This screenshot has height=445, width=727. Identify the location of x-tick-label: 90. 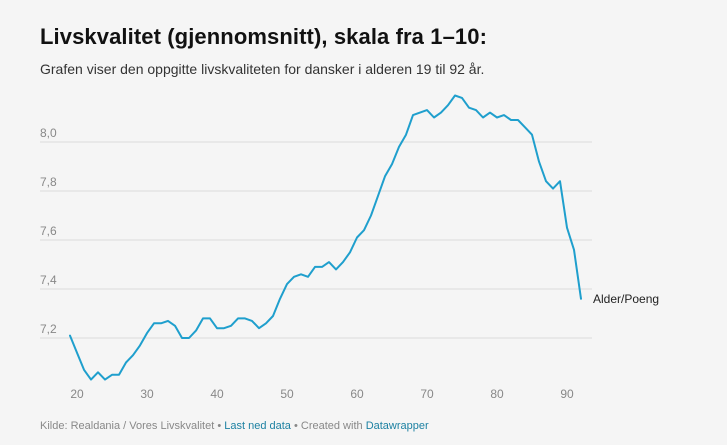
(567, 394).